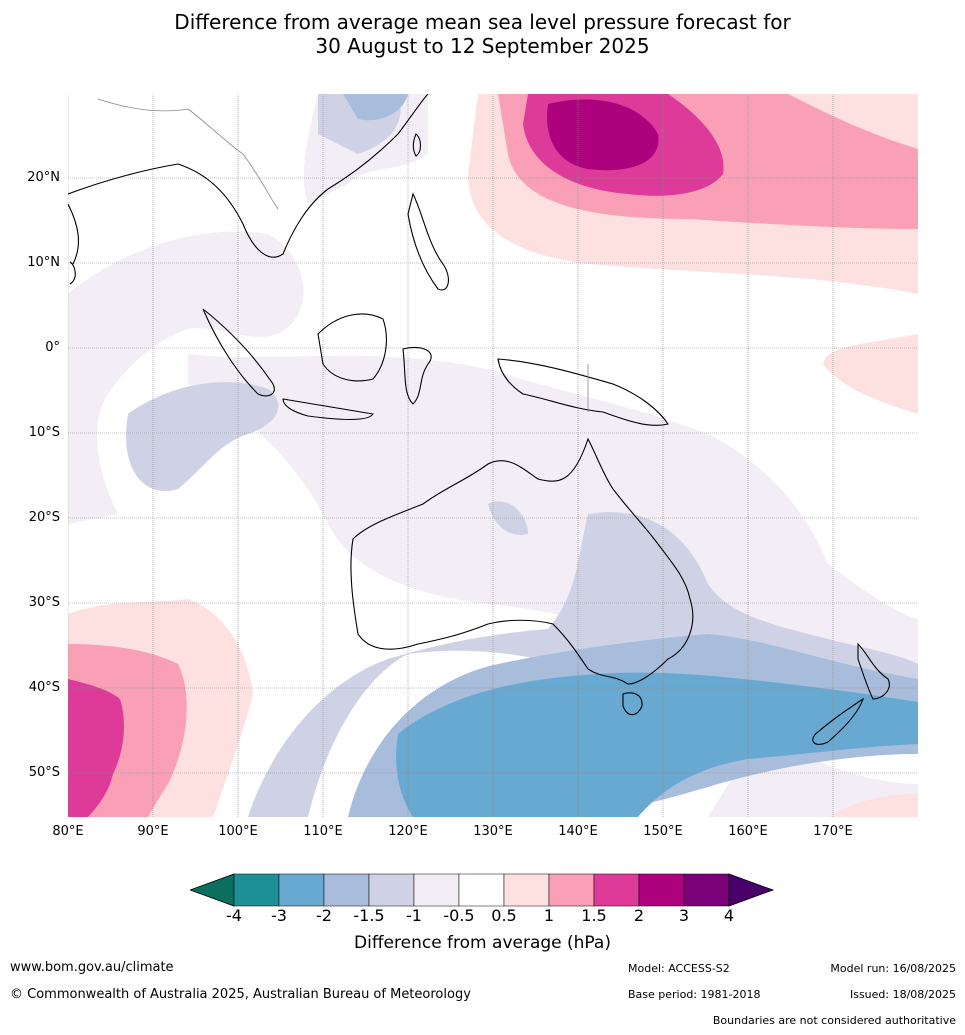 The height and width of the screenshot is (1035, 965). I want to click on colorbar-tick-m1: -1, so click(414, 915).